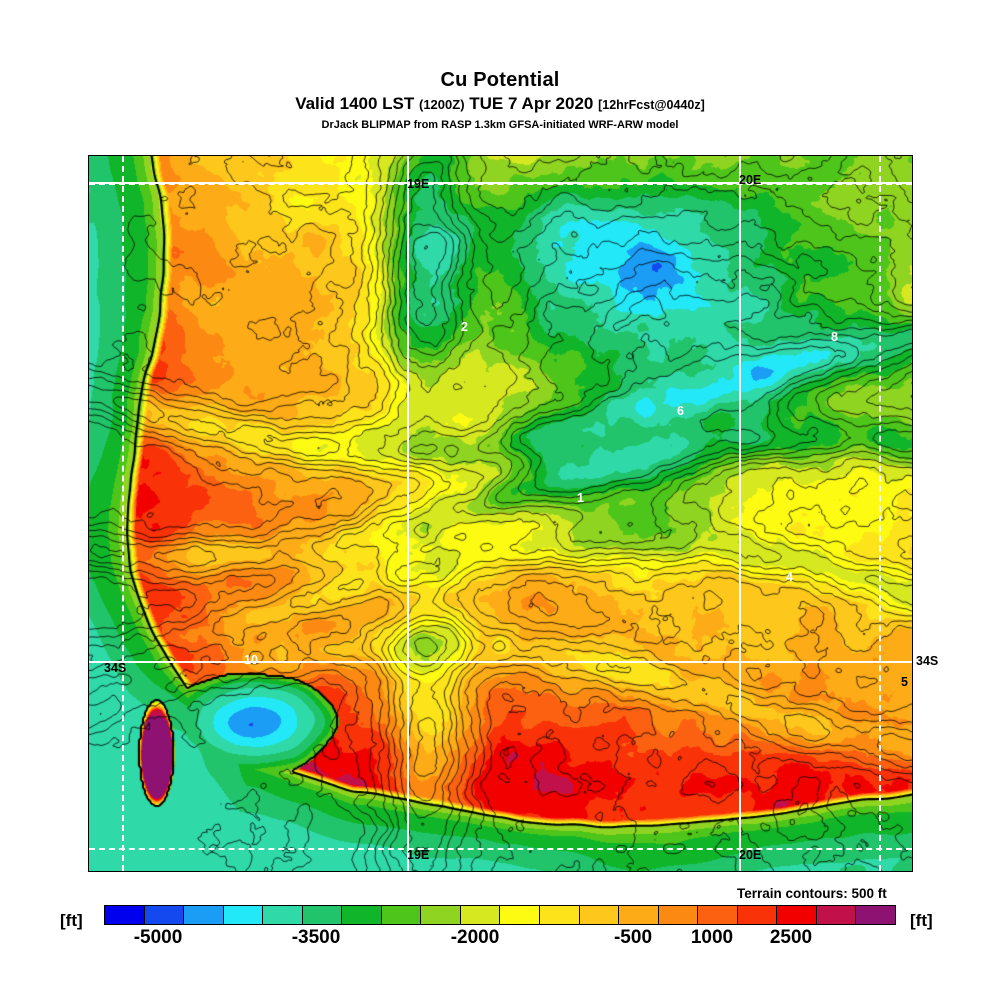 The width and height of the screenshot is (1000, 1000). What do you see at coordinates (712, 937) in the screenshot?
I see `colorbar-tick-4: 1000` at bounding box center [712, 937].